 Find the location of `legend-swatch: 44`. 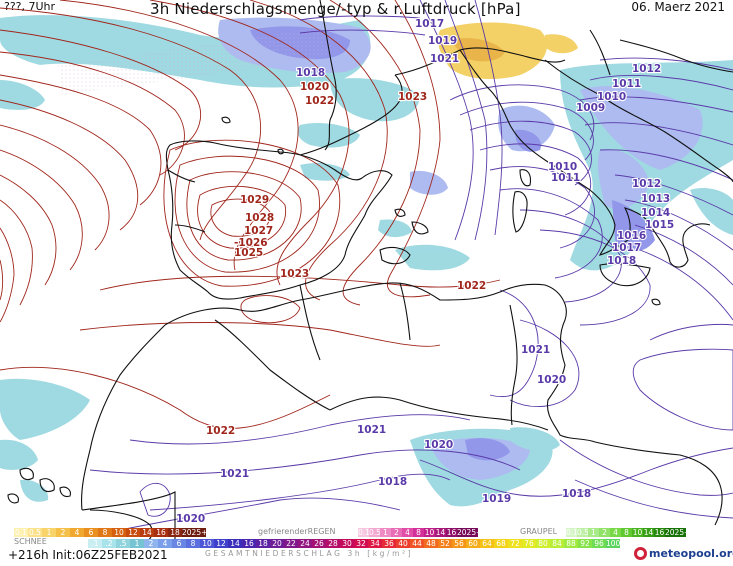

legend-swatch: 44 is located at coordinates (417, 543).